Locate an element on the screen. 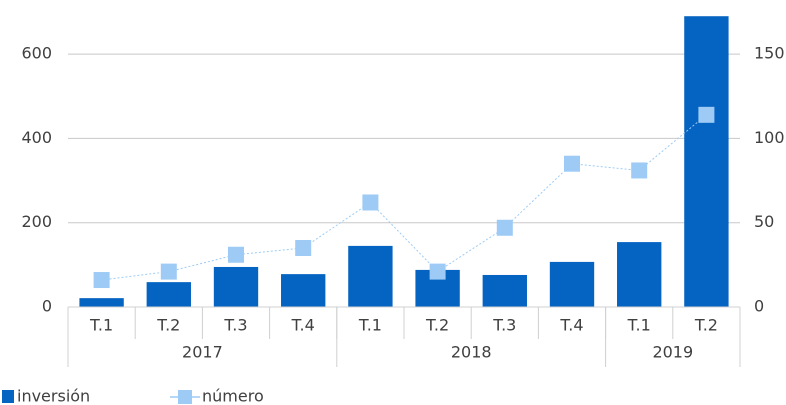 The image size is (786, 405). group-label: 2019 is located at coordinates (672, 352).